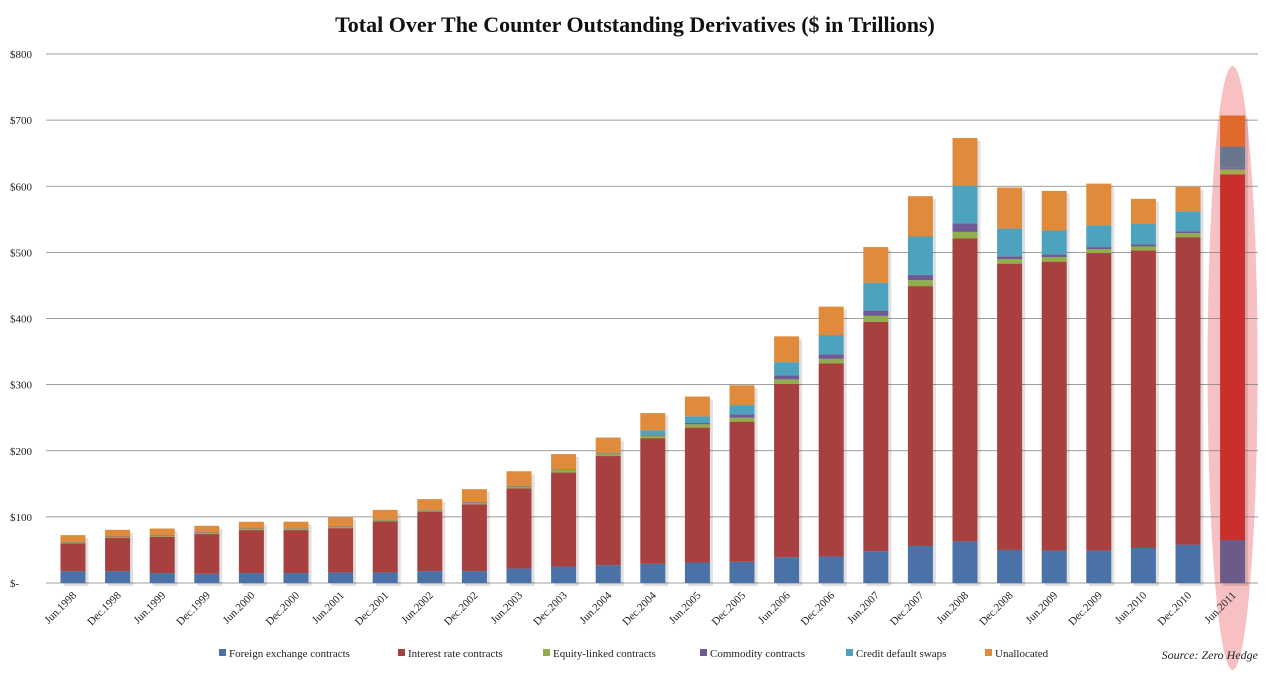 The width and height of the screenshot is (1271, 678). I want to click on x-tick-label: Dec.2009, so click(1085, 608).